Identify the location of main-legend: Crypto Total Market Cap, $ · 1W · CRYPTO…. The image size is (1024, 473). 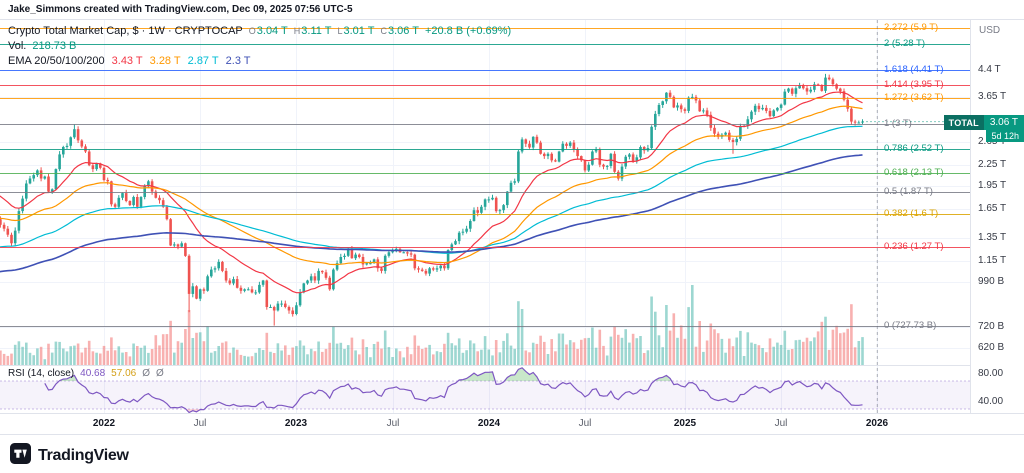
(259, 45).